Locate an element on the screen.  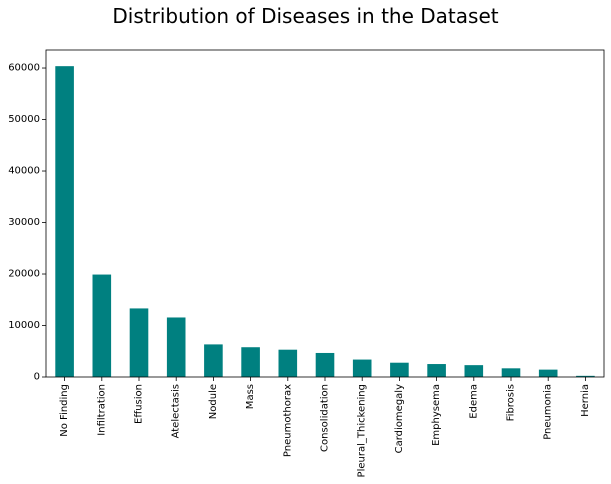
y-tick-label: 60000 is located at coordinates (24, 68).